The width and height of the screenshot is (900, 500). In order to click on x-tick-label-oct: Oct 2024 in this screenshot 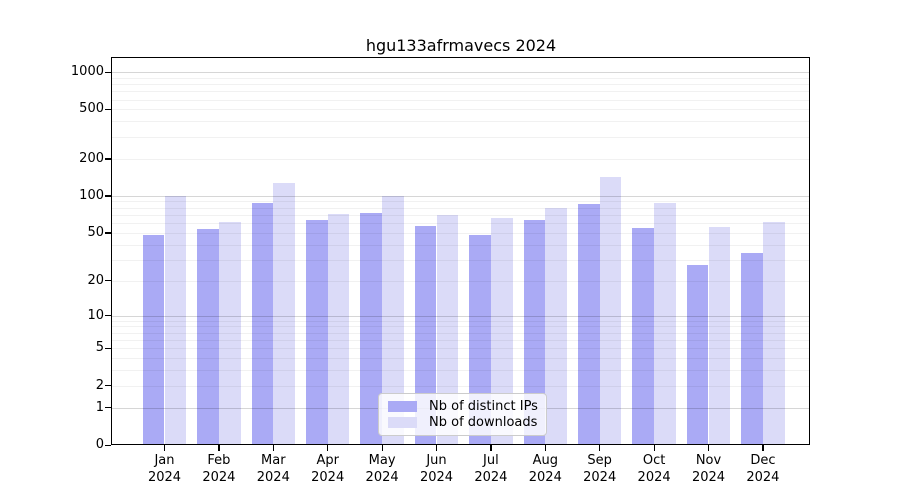, I will do `click(654, 469)`.